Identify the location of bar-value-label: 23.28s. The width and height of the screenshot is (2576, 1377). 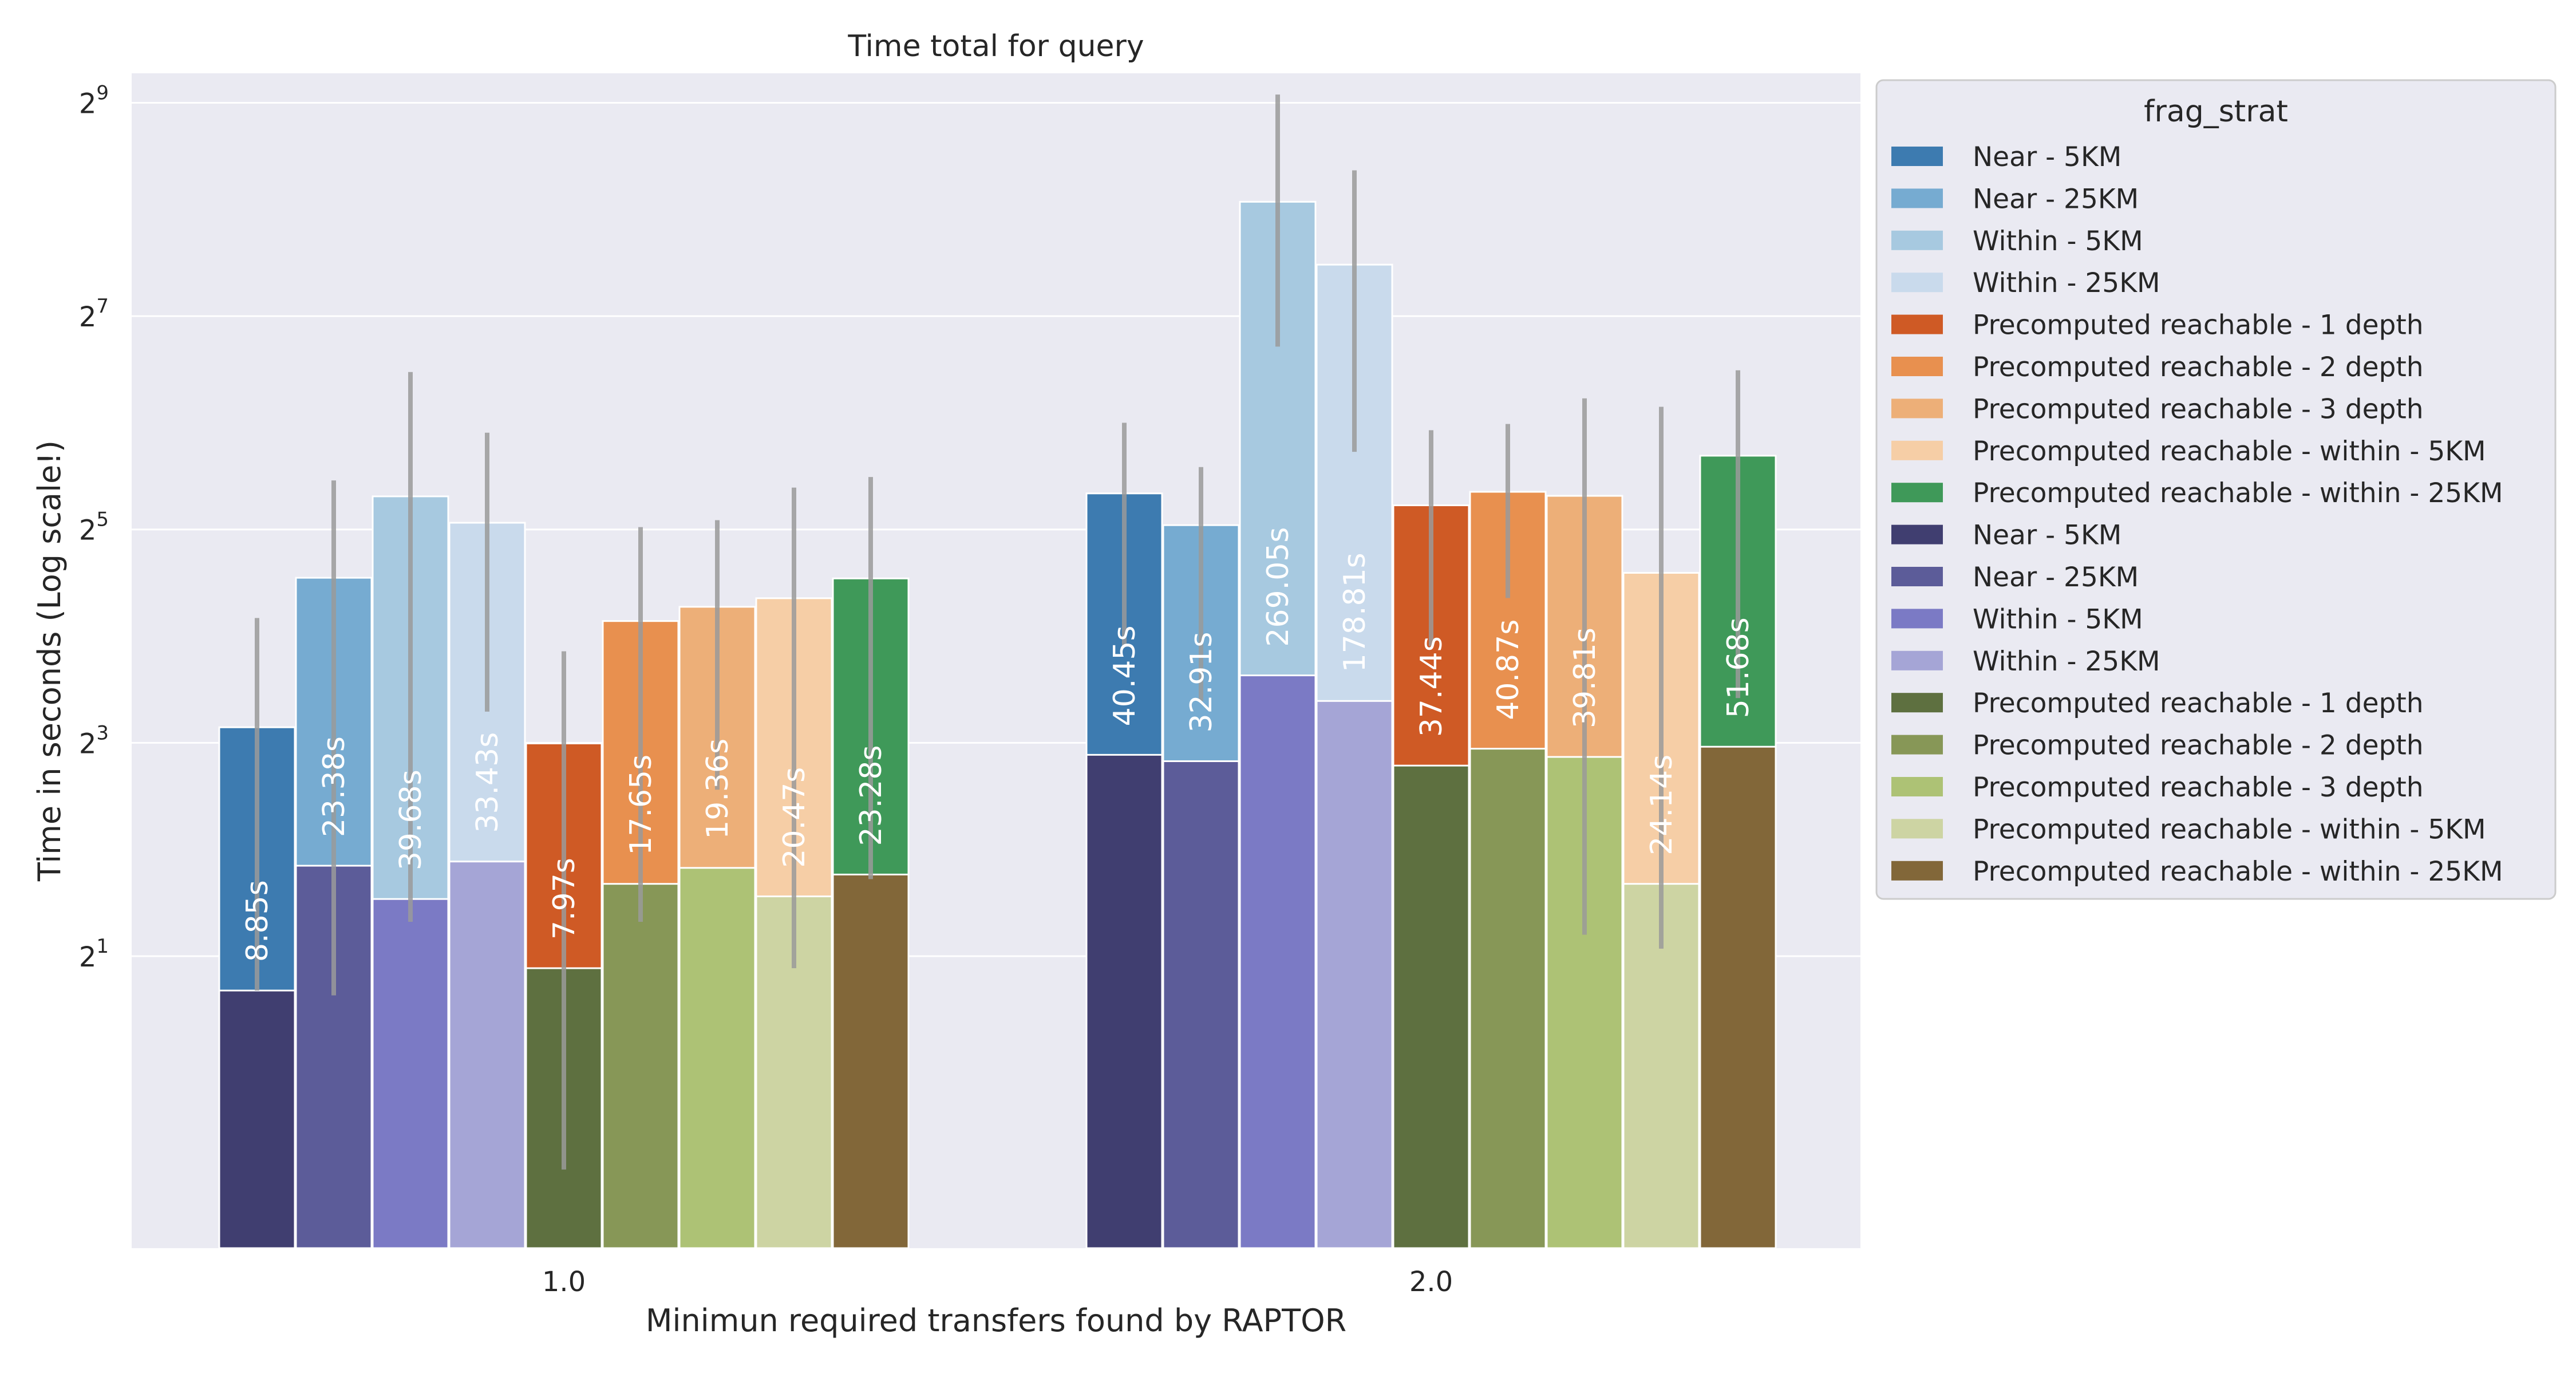
(871, 795).